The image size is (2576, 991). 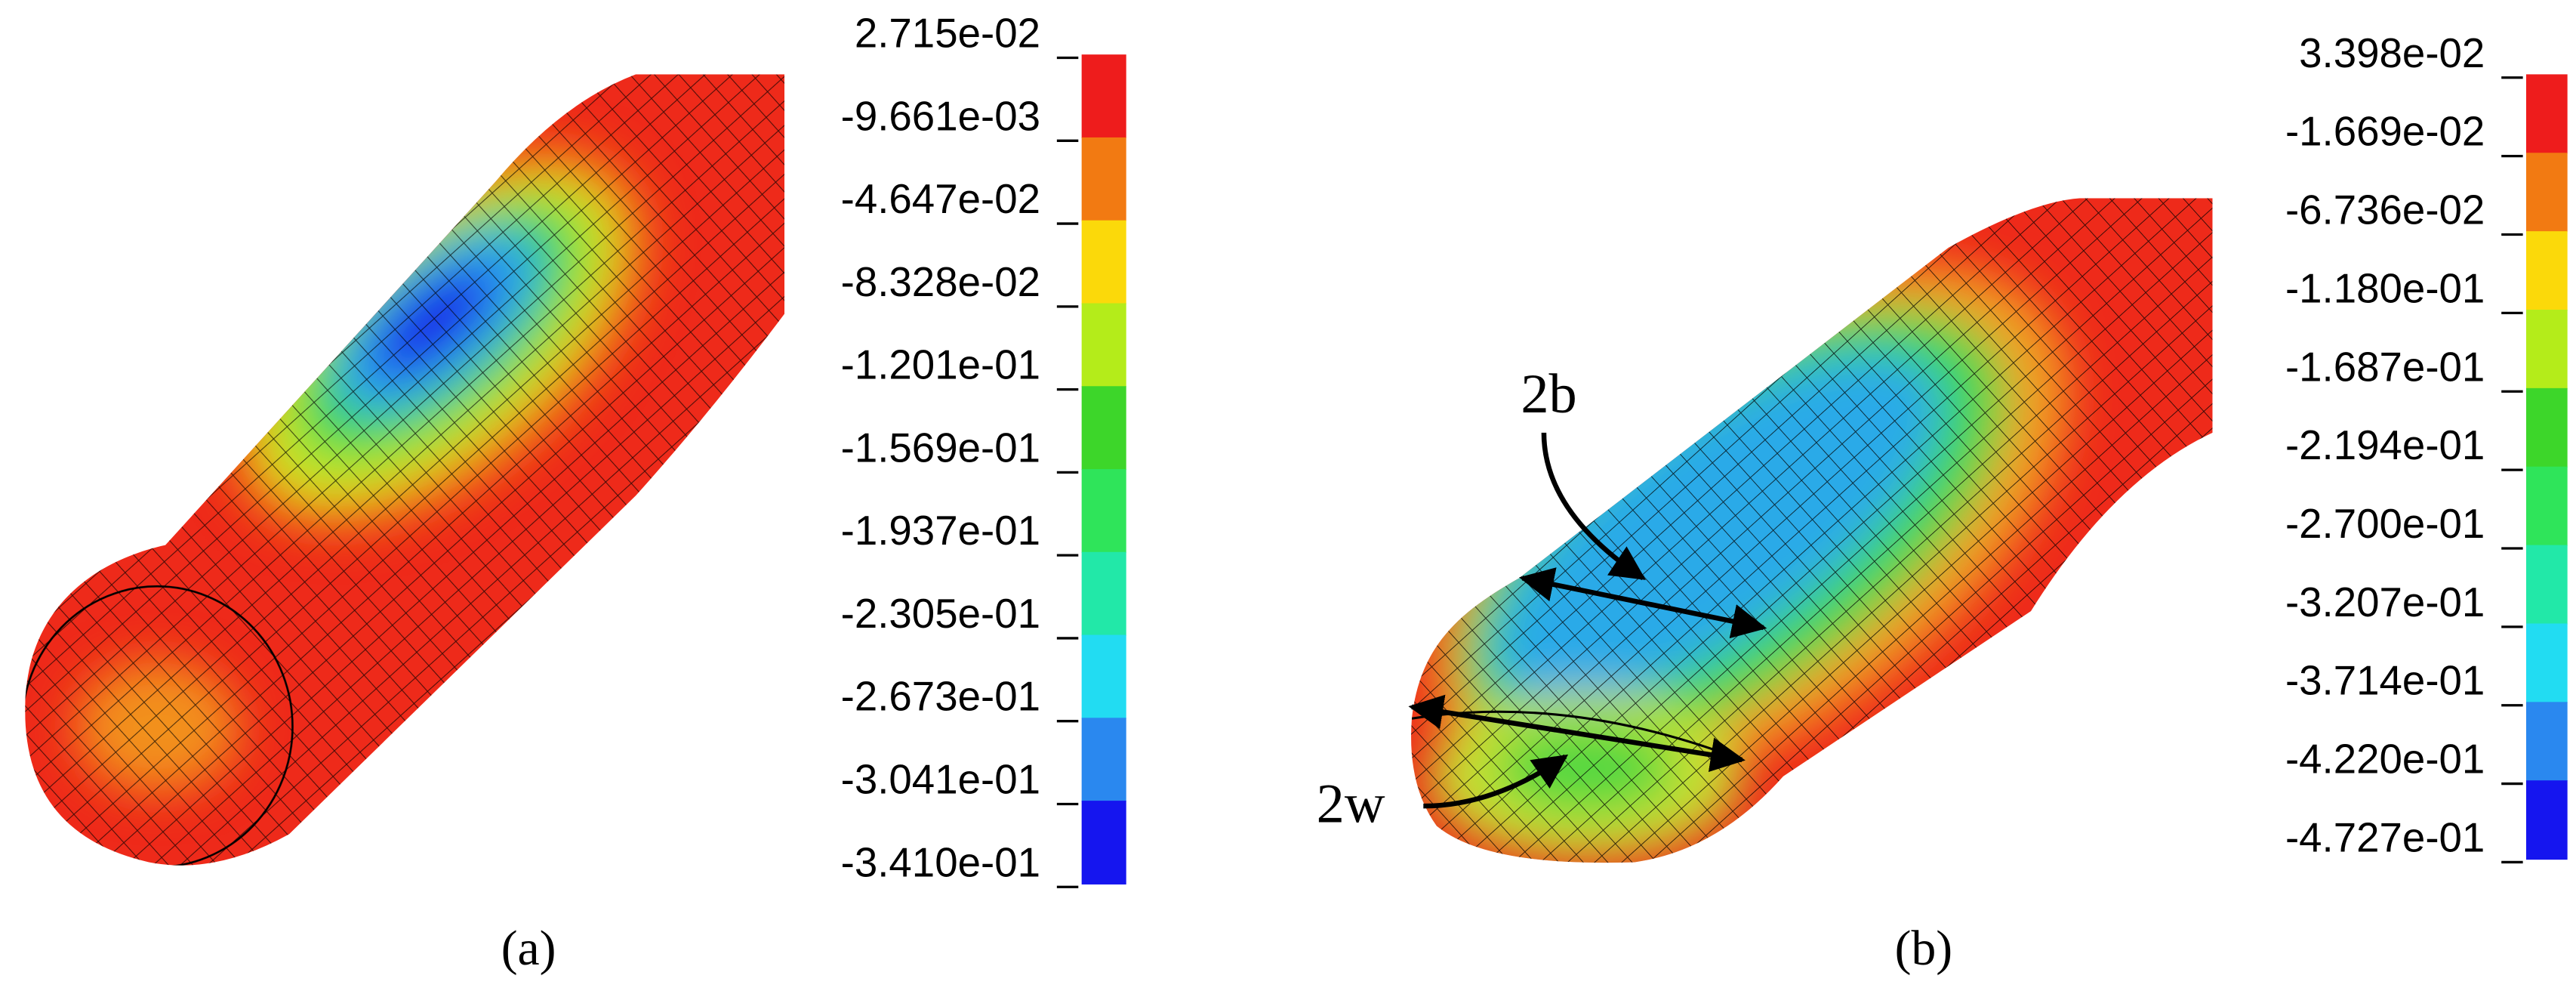 What do you see at coordinates (2385, 837) in the screenshot?
I see `legend-label: -4.727e-01` at bounding box center [2385, 837].